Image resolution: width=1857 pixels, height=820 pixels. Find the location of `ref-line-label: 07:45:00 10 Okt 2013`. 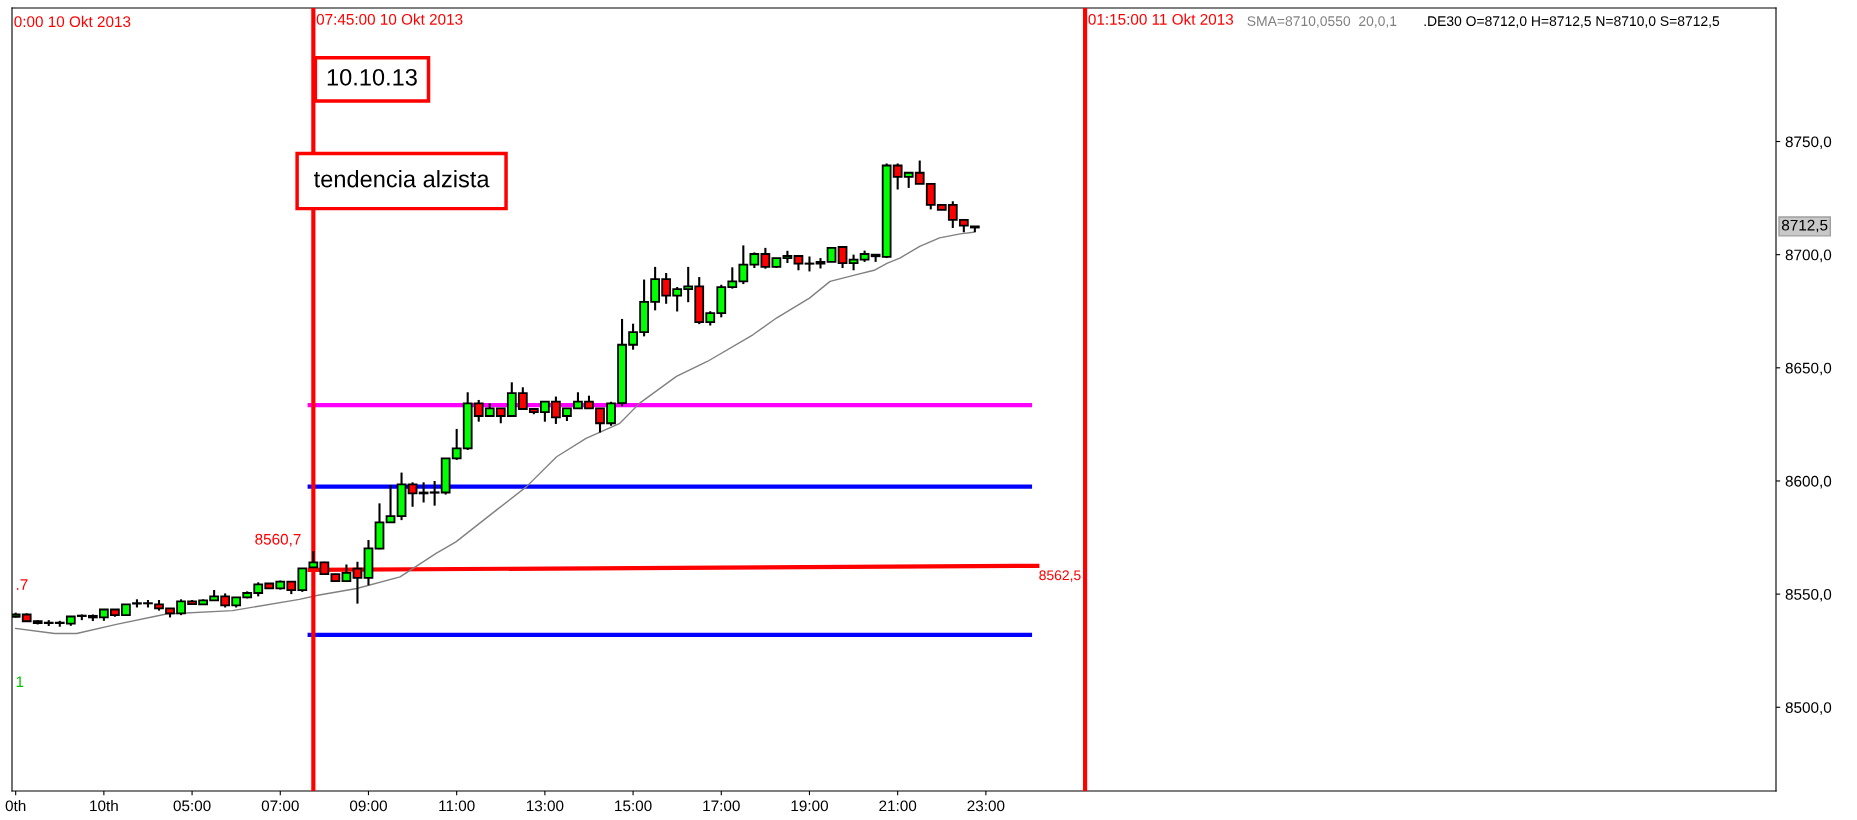

ref-line-label: 07:45:00 10 Okt 2013 is located at coordinates (389, 19).